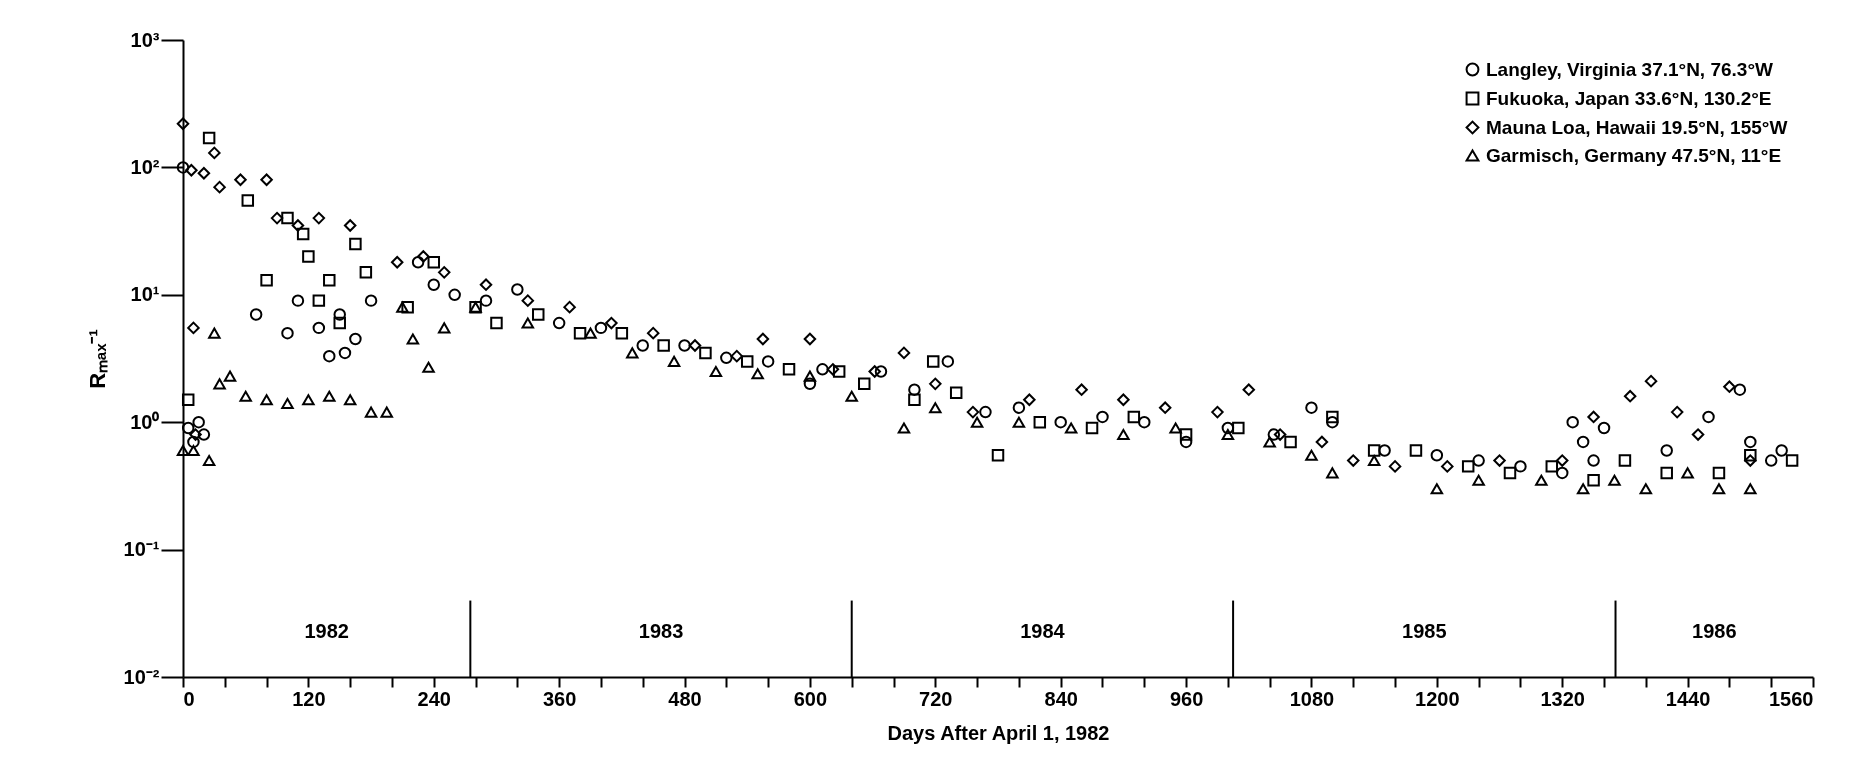 This screenshot has width=1863, height=783. What do you see at coordinates (1634, 155) in the screenshot?
I see `legend-label: Garmisch, Germany 47.5°N, 11°E` at bounding box center [1634, 155].